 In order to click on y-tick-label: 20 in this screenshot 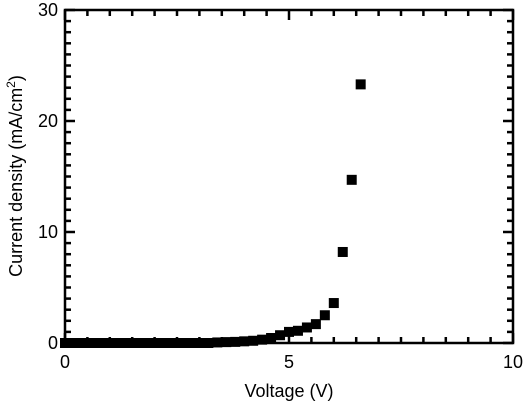, I will do `click(48, 121)`.